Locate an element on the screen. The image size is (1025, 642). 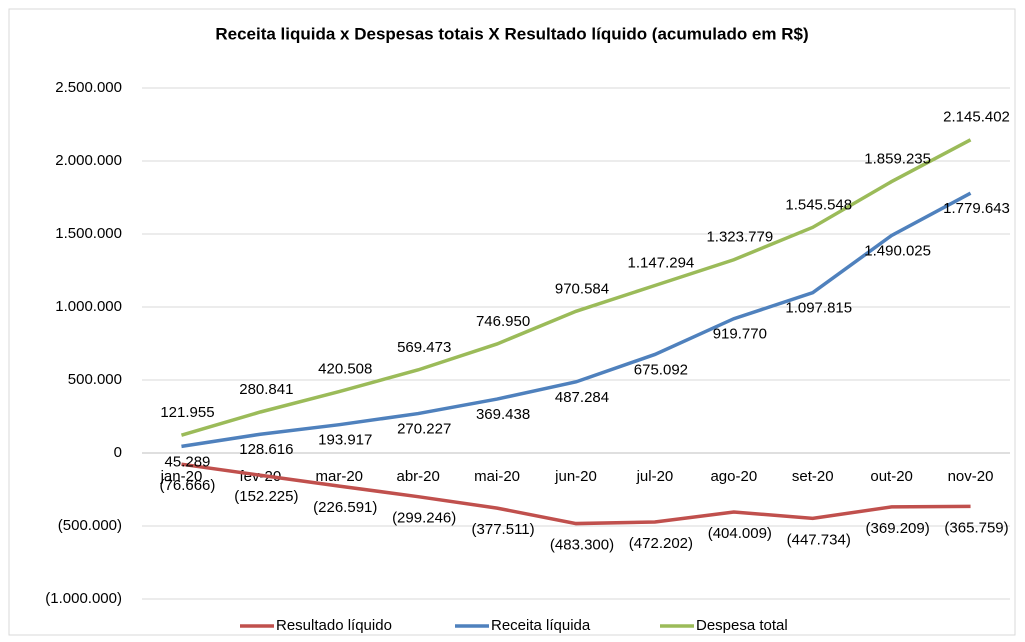
y-tick-label: 1.500.000 is located at coordinates (88, 233).